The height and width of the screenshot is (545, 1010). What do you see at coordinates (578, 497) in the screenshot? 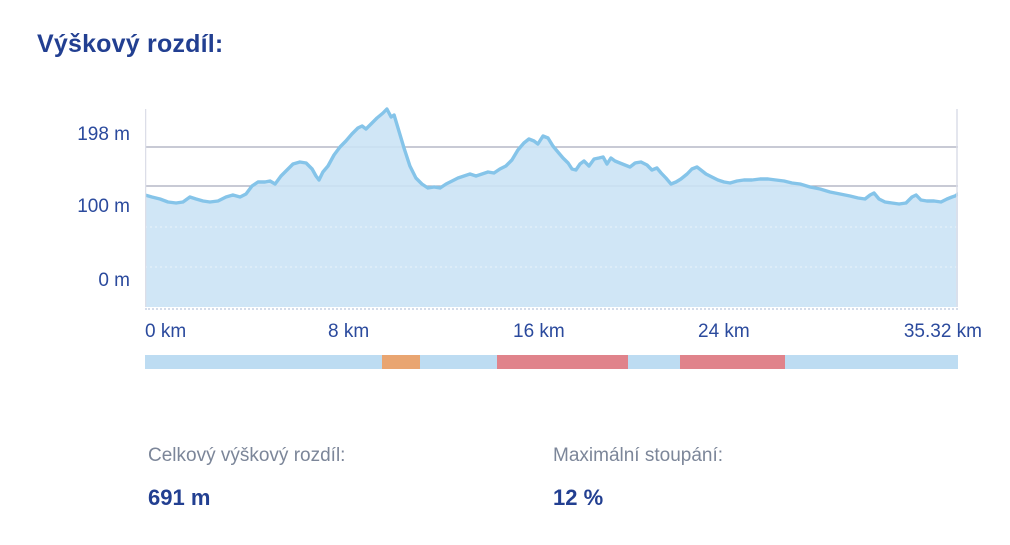
I see `max-gradient-value: 12 %` at bounding box center [578, 497].